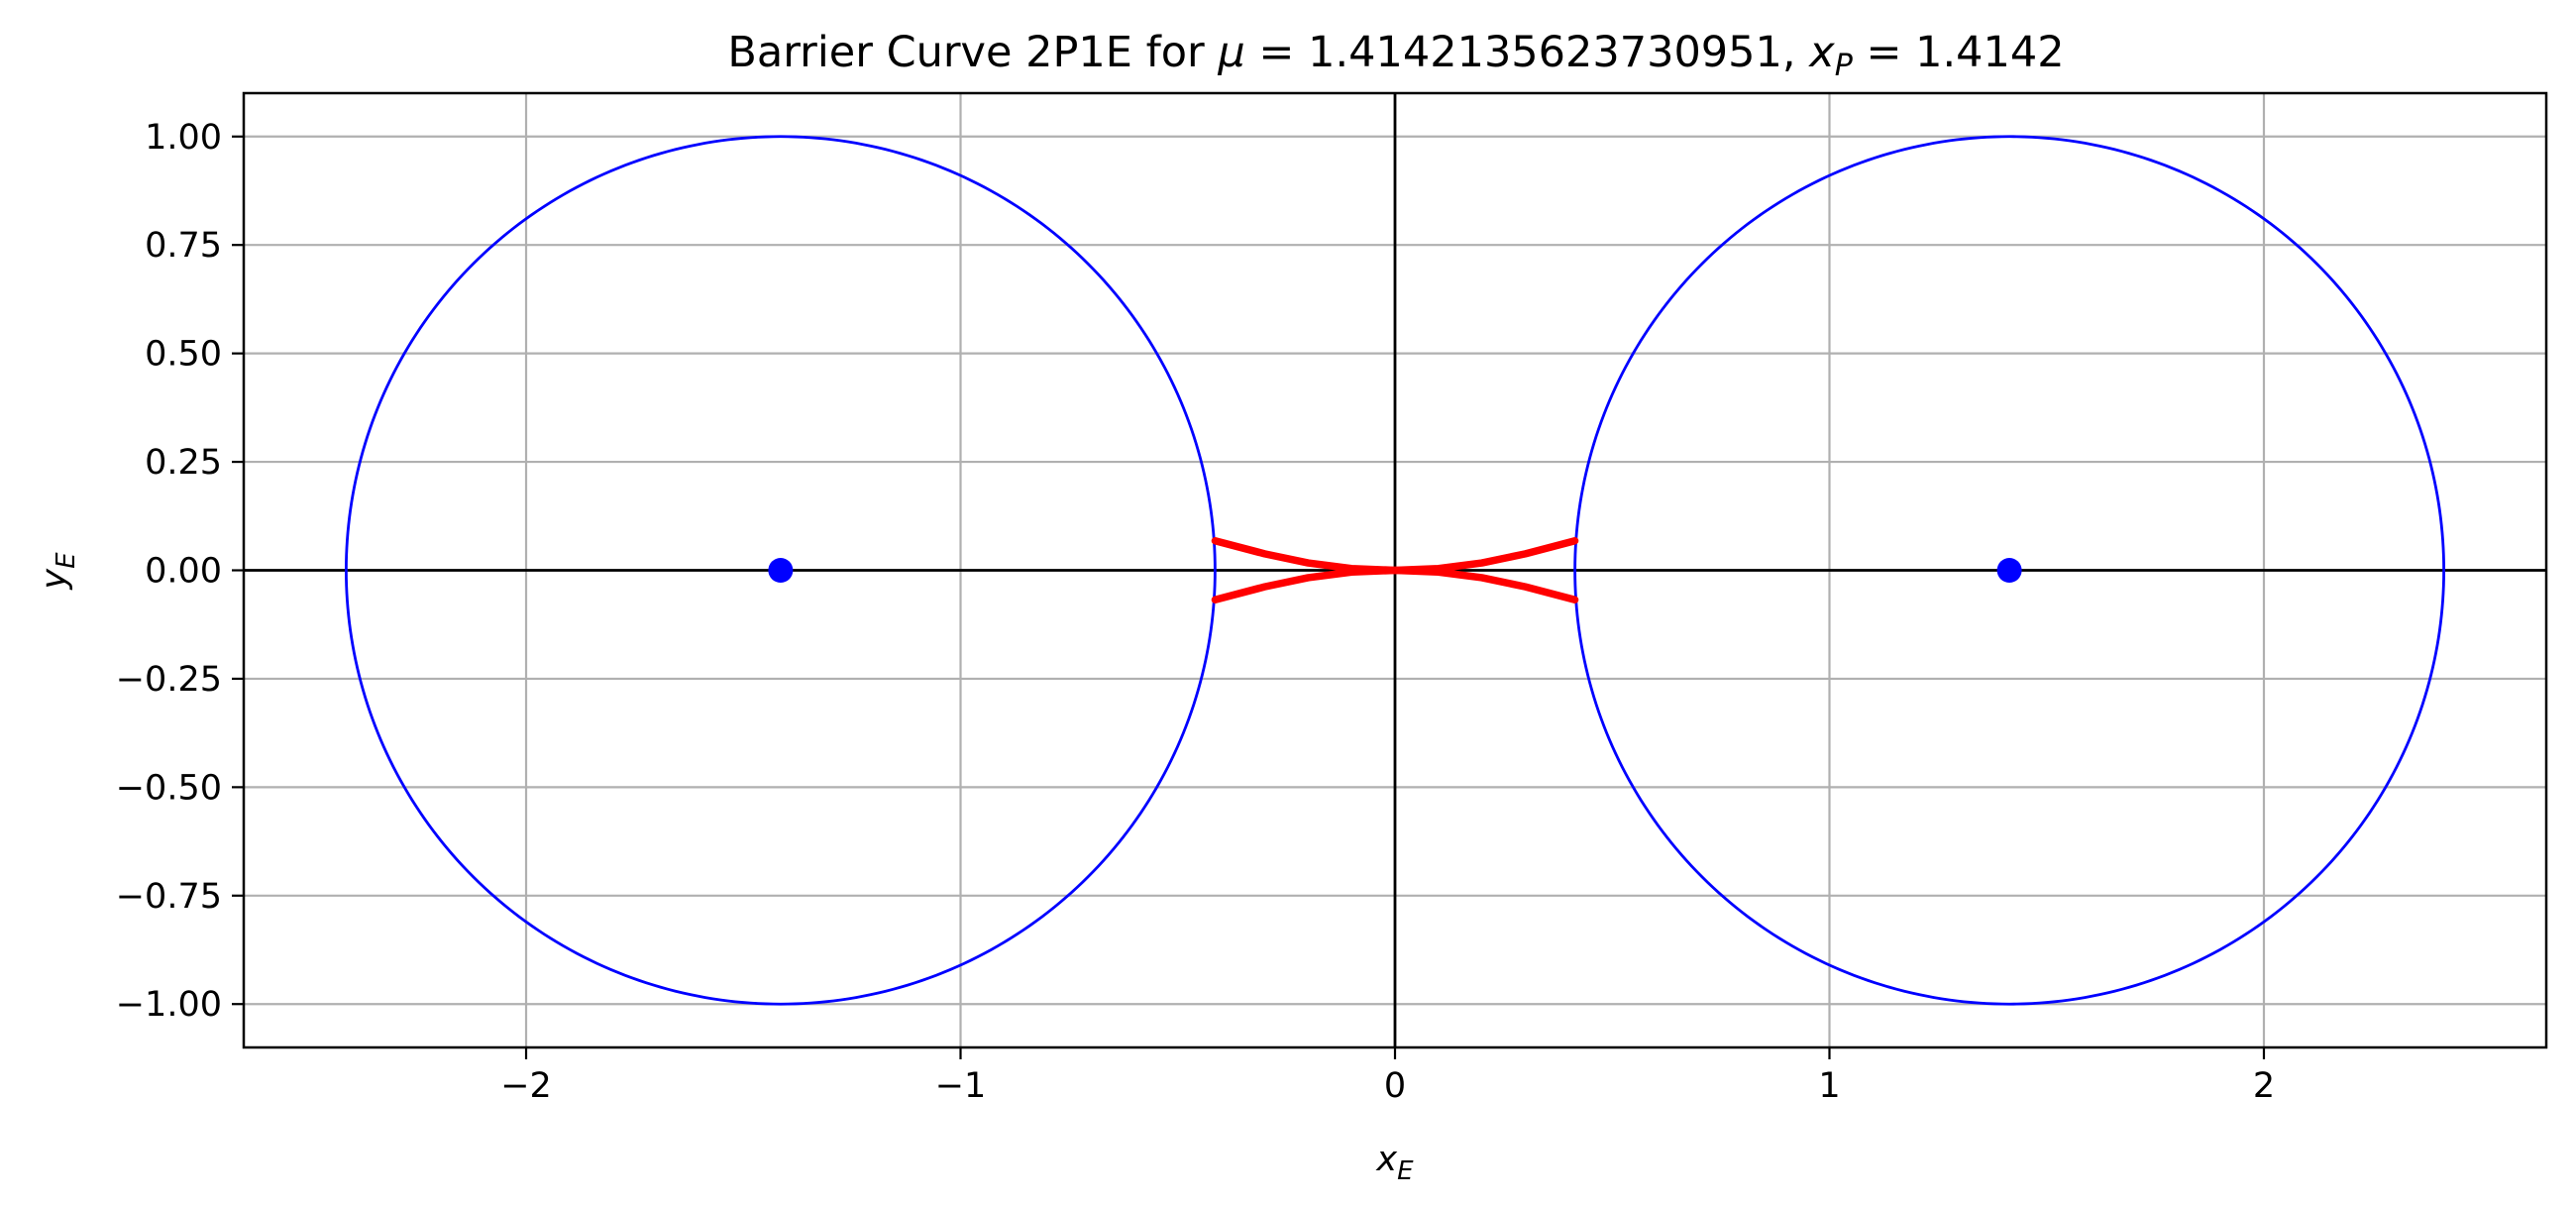 The image size is (2576, 1206). I want to click on barrier-curves-layer, so click(1395, 570).